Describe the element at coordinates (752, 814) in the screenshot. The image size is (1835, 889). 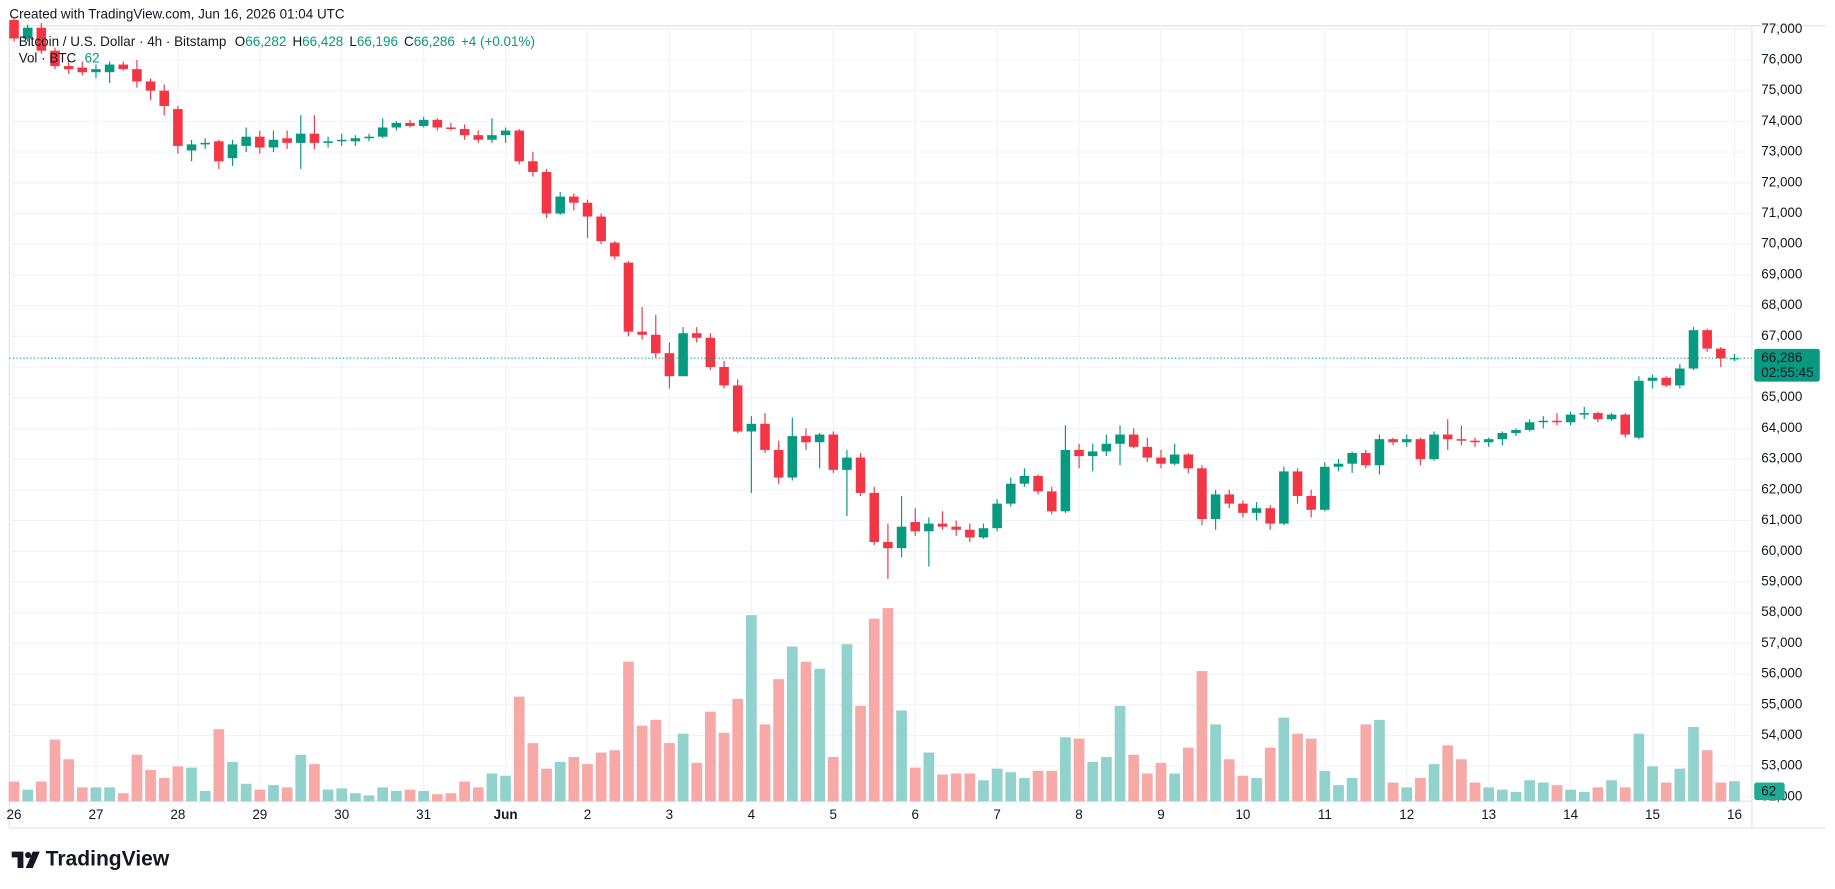
I see `x-tick-label: 4` at that location.